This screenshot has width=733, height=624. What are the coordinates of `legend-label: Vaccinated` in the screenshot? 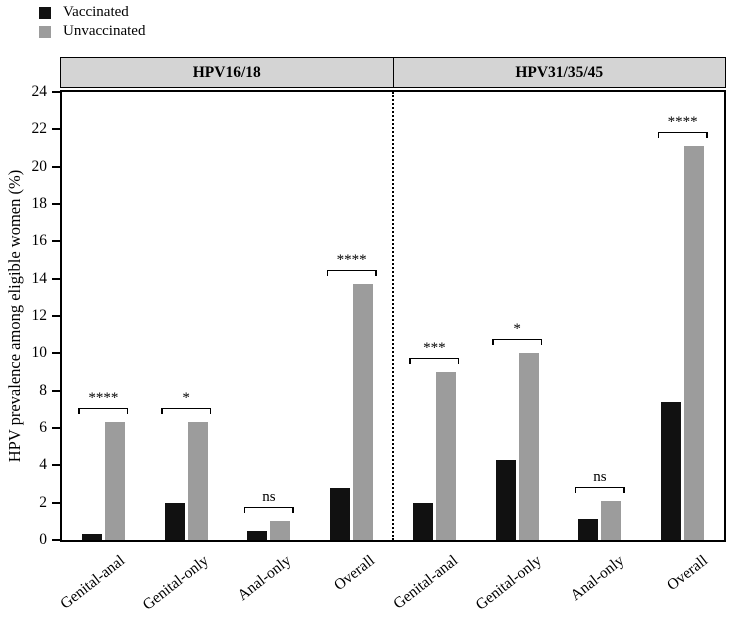 It's located at (96, 12).